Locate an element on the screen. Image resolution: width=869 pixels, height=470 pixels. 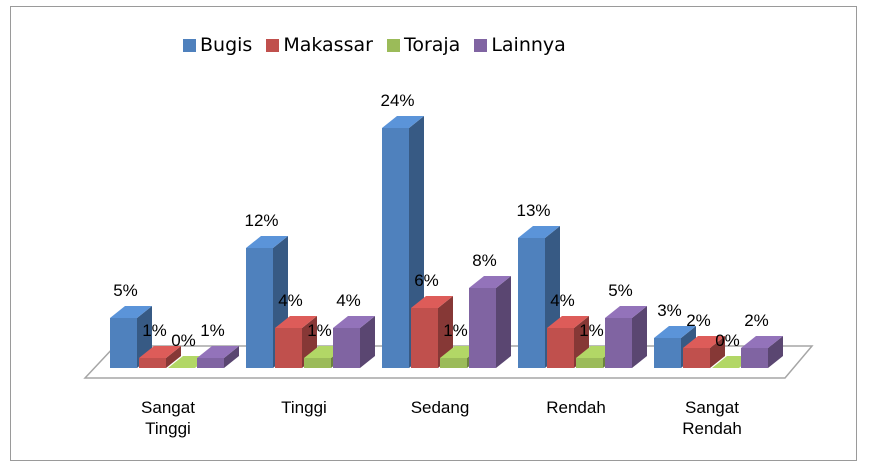
legend-item: Bugis is located at coordinates (217, 45).